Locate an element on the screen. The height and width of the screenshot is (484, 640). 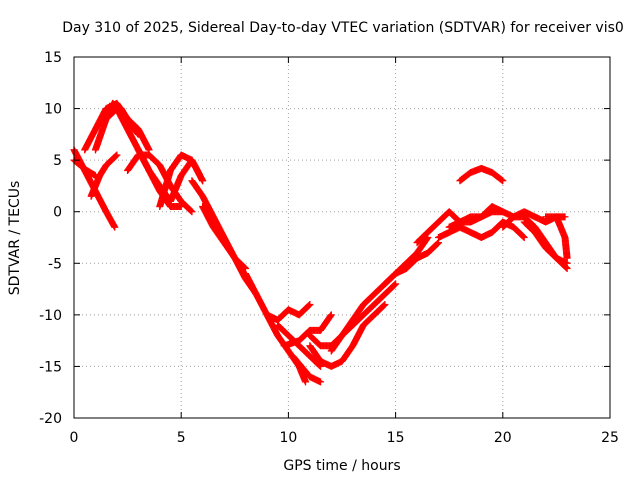
x-tick-label: 5 is located at coordinates (181, 438).